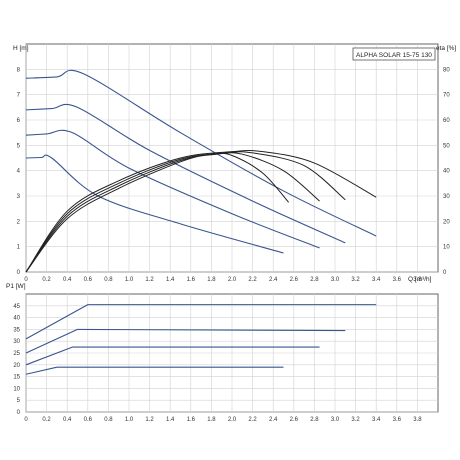 This screenshot has width=460, height=460. Describe the element at coordinates (273, 280) in the screenshot. I see `top-x-tick-label: 2.4` at that location.